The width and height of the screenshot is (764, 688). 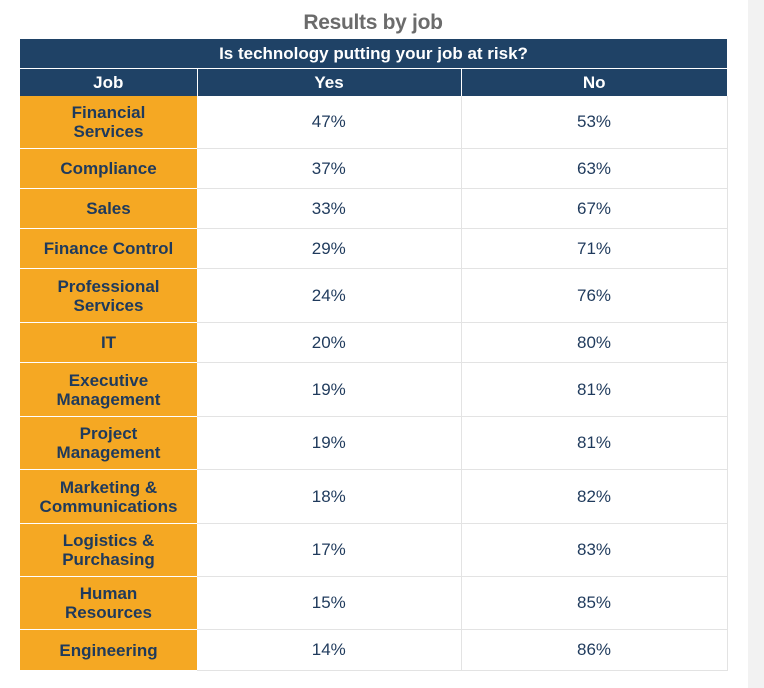 What do you see at coordinates (109, 82) in the screenshot?
I see `column-header-job: Job` at bounding box center [109, 82].